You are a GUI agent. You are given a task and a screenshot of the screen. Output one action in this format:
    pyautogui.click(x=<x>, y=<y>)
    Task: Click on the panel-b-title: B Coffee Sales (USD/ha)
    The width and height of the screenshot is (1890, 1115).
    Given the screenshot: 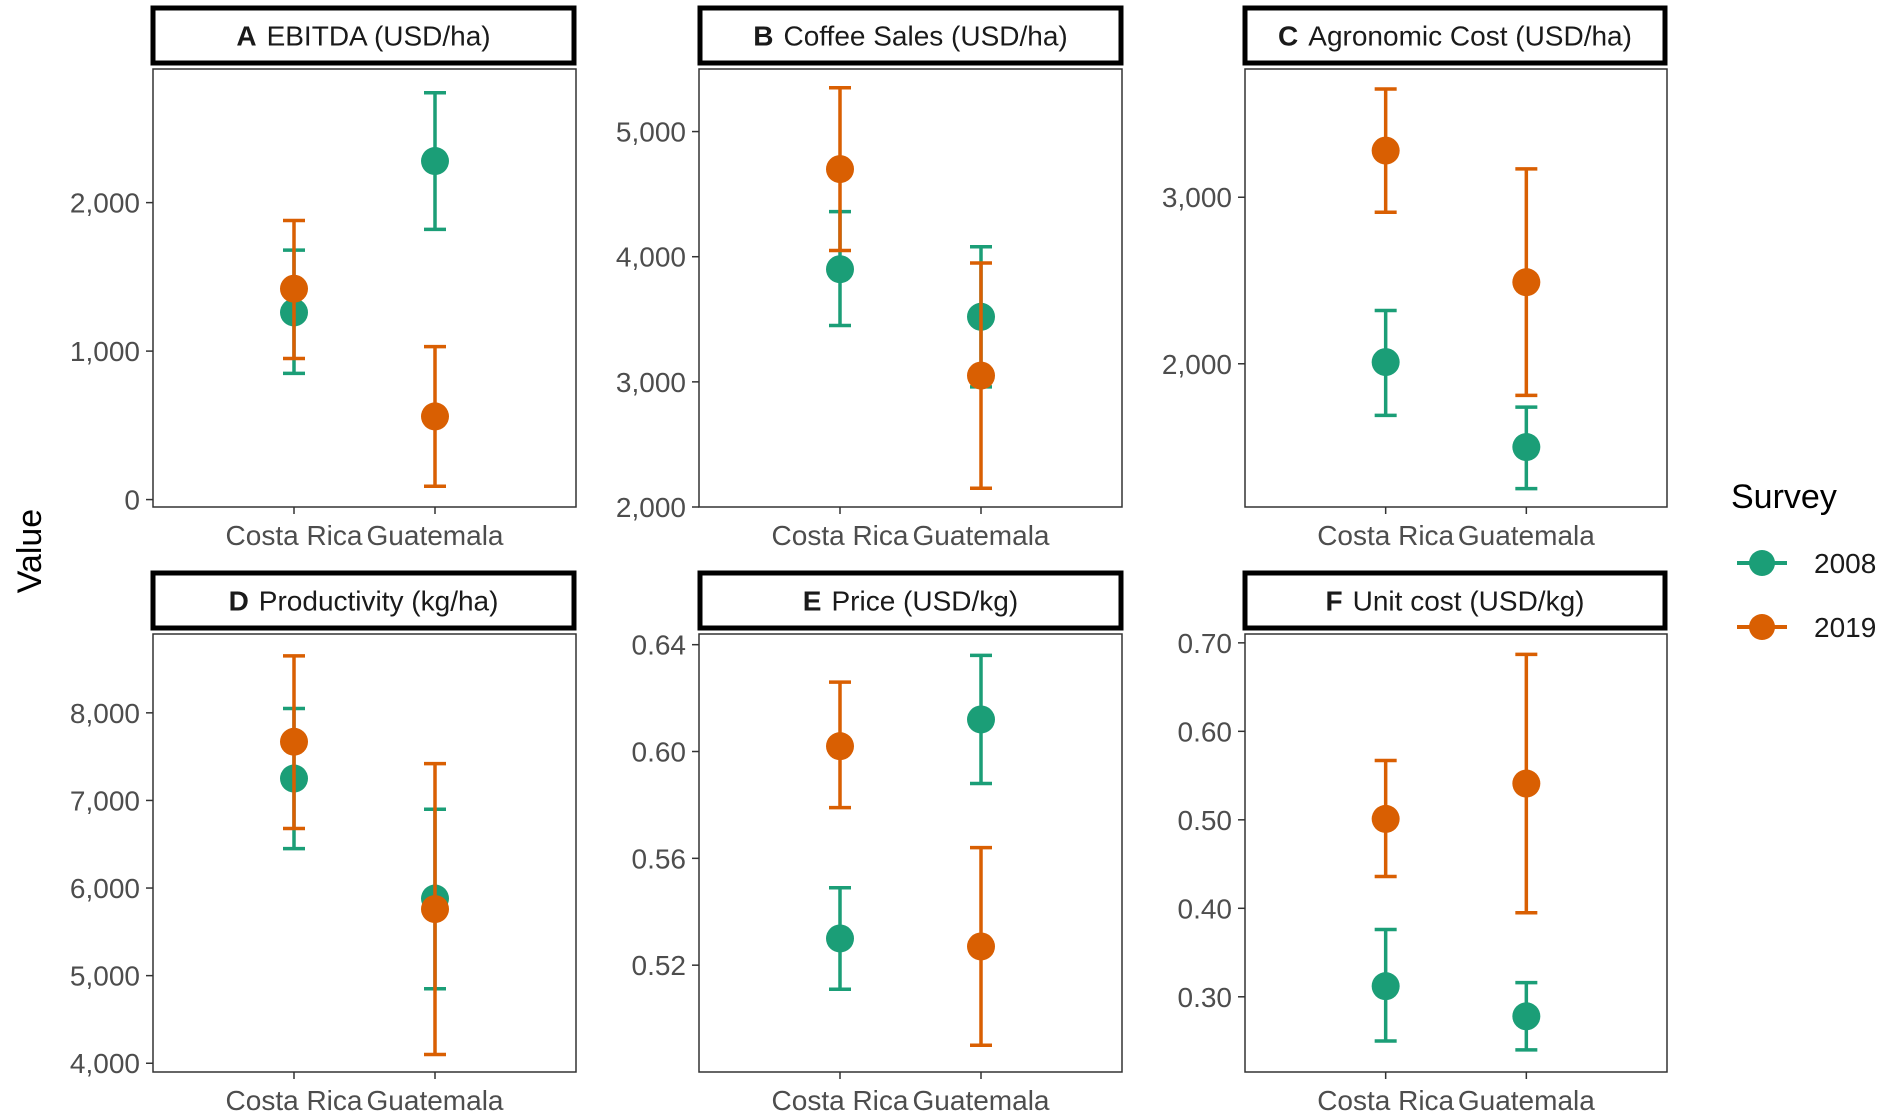 What is the action you would take?
    pyautogui.click(x=910, y=36)
    